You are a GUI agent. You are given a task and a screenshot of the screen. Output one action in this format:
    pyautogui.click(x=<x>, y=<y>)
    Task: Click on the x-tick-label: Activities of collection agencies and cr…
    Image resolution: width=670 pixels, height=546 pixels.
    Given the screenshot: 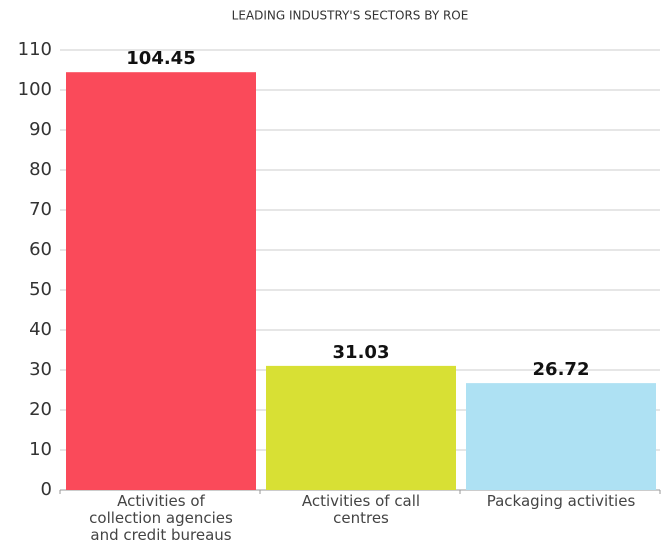 What is the action you would take?
    pyautogui.click(x=161, y=518)
    